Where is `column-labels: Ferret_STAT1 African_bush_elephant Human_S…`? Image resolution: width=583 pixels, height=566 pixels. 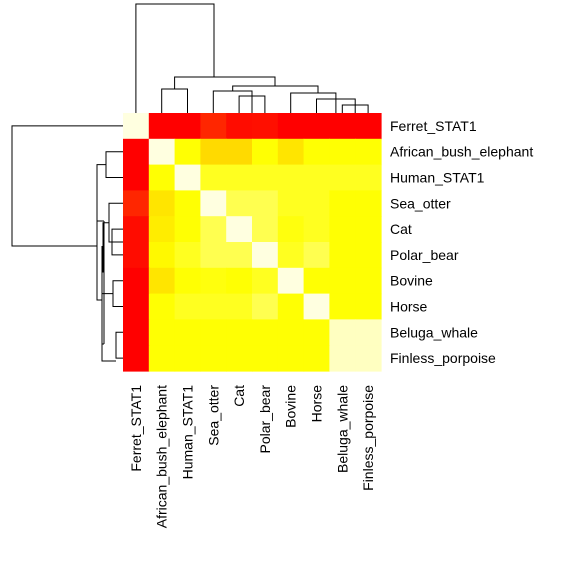
column-labels: Ferret_STAT1 African_bush_elephant Human_S… is located at coordinates (252, 457).